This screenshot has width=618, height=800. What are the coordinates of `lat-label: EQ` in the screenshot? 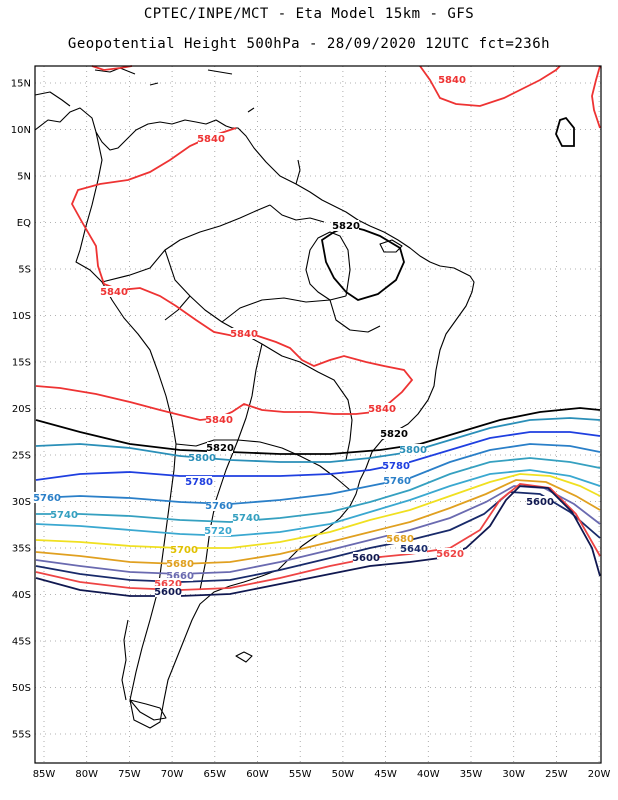 It's located at (24, 223).